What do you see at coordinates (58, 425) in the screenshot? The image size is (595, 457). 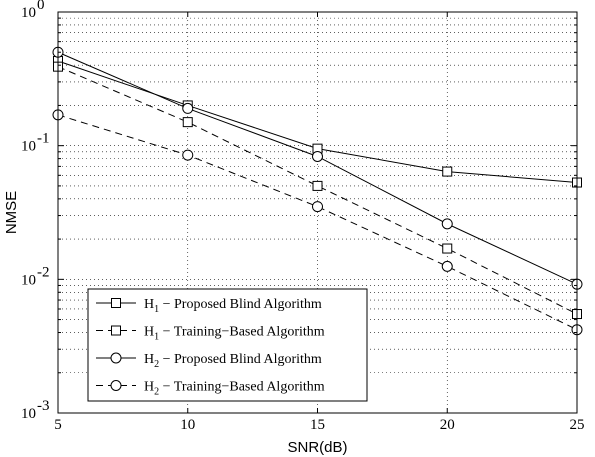 I see `x-tick-label: 5` at bounding box center [58, 425].